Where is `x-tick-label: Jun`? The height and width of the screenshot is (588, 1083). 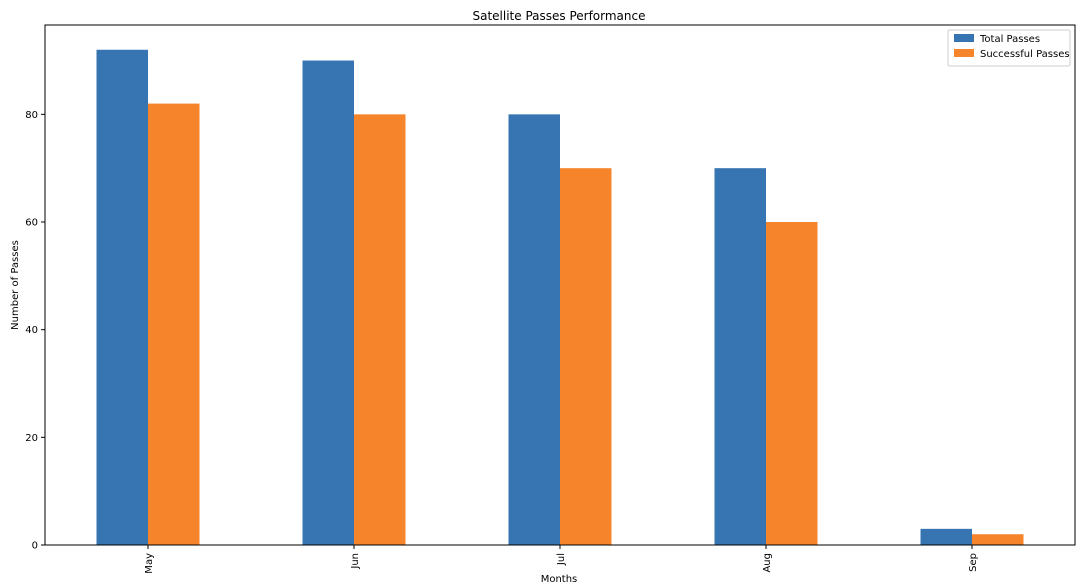
x-tick-label: Jun is located at coordinates (355, 561).